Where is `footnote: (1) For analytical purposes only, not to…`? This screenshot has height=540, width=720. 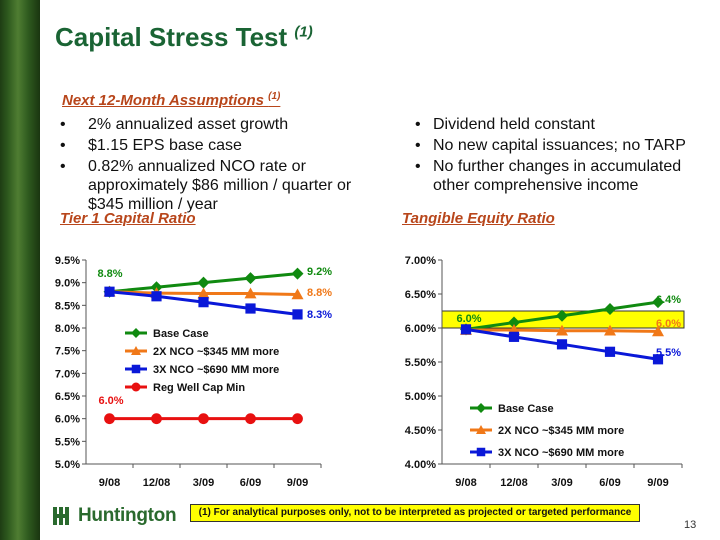
footnote: (1) For analytical purposes only, not to… is located at coordinates (415, 513).